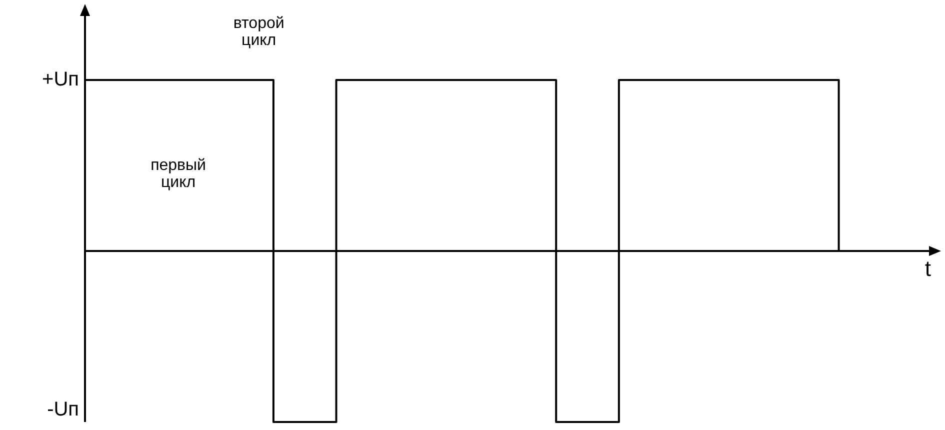 This screenshot has width=945, height=430. Describe the element at coordinates (927, 269) in the screenshot. I see `x-axis-title: t` at that location.